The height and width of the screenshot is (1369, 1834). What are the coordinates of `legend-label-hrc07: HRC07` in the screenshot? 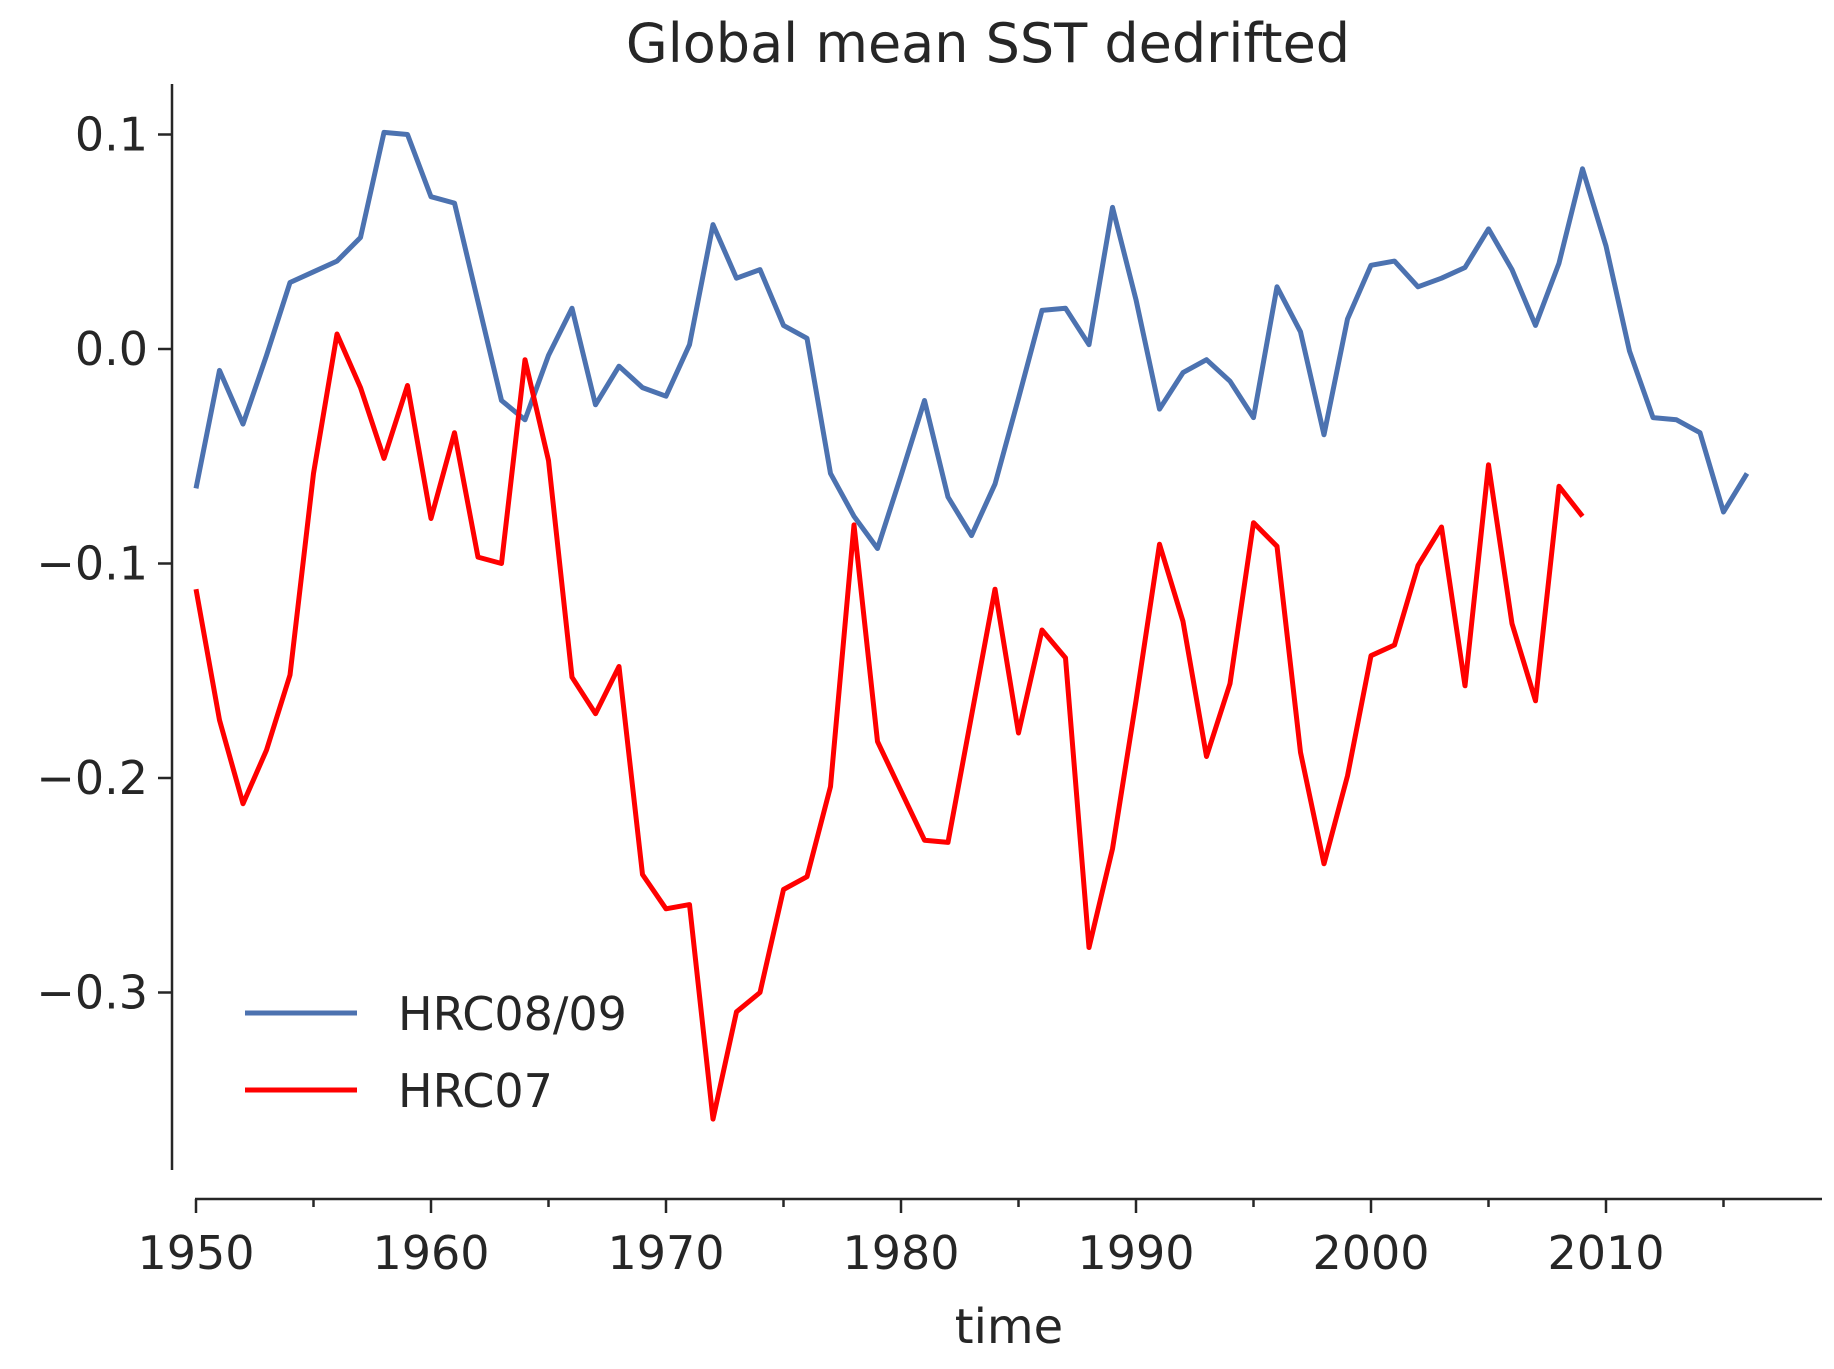 It's located at (475, 1091).